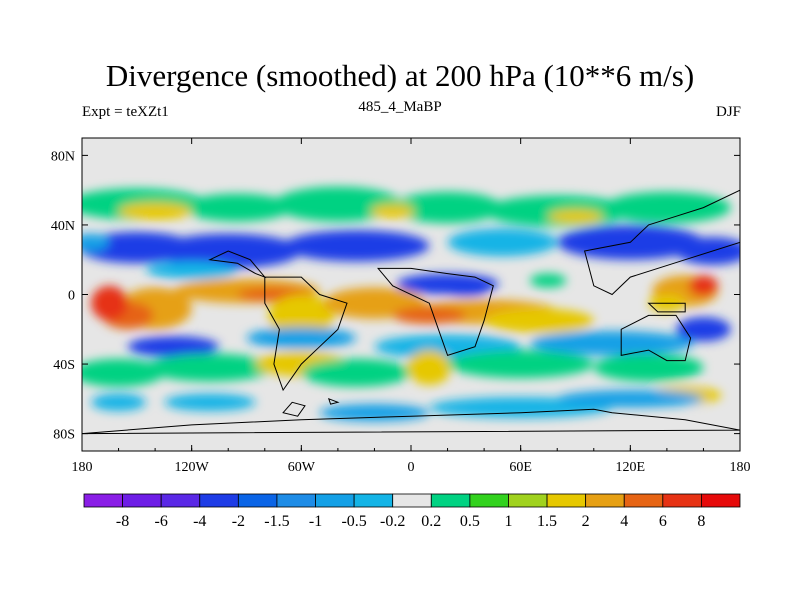 The width and height of the screenshot is (800, 600). What do you see at coordinates (64, 435) in the screenshot?
I see `y-tick-label: 80S` at bounding box center [64, 435].